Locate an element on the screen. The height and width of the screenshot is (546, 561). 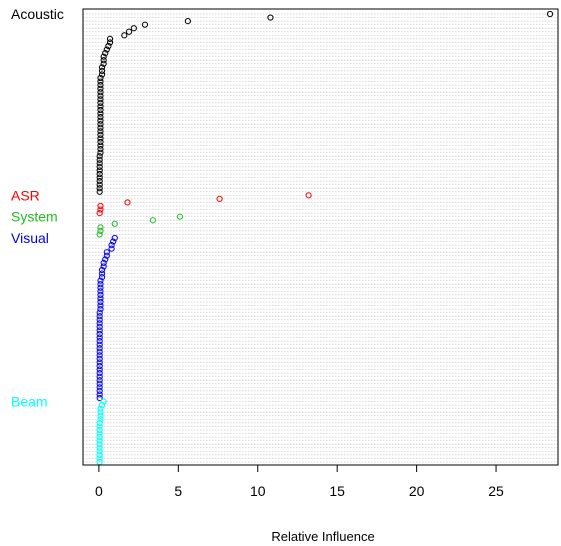
group-label-beam: Beam is located at coordinates (29, 402).